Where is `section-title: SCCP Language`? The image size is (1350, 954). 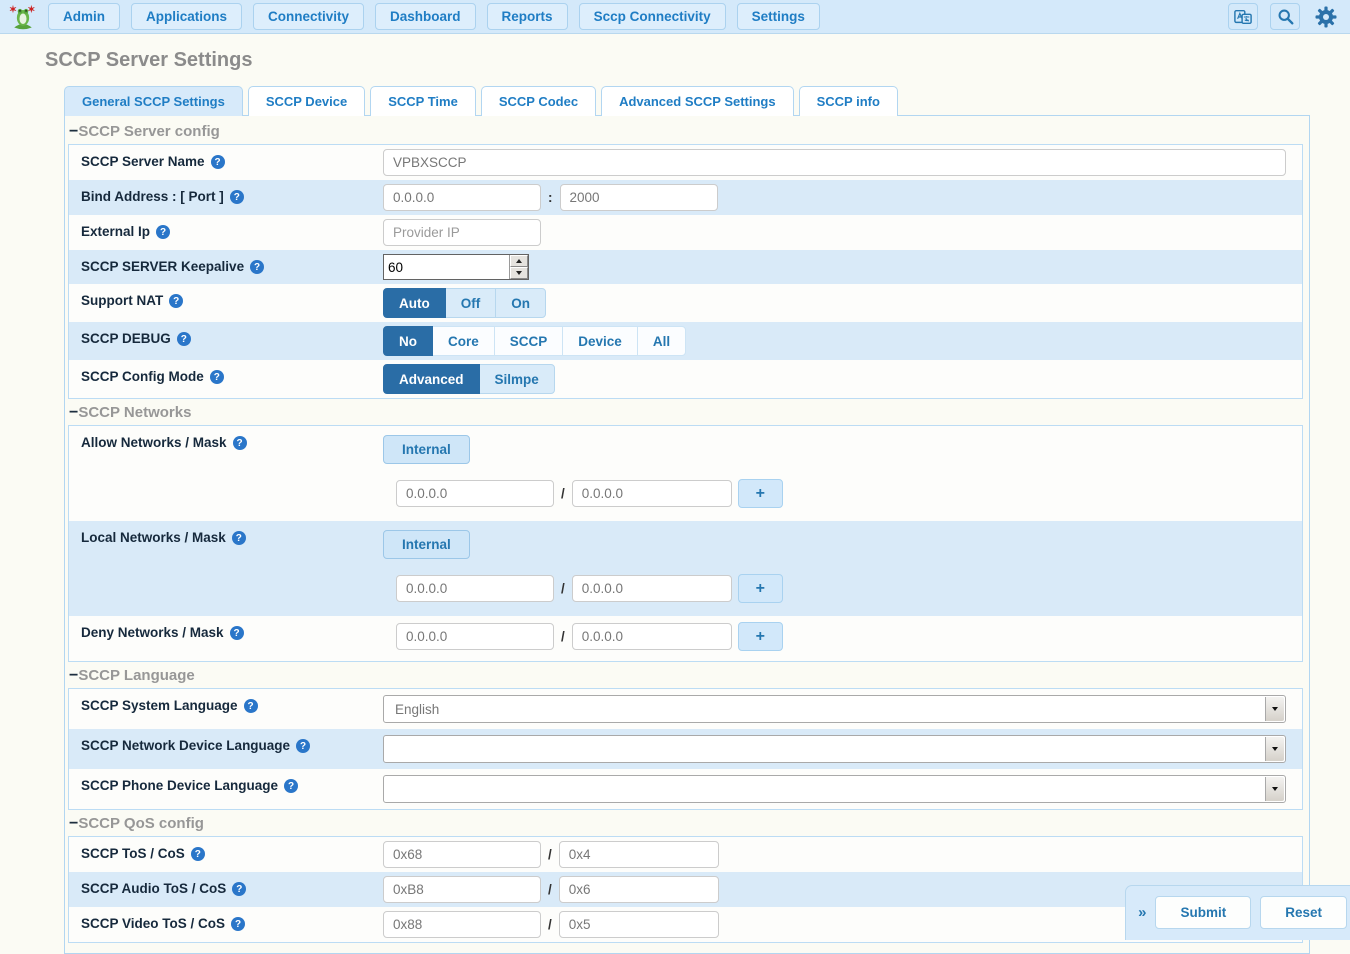 section-title: SCCP Language is located at coordinates (136, 675).